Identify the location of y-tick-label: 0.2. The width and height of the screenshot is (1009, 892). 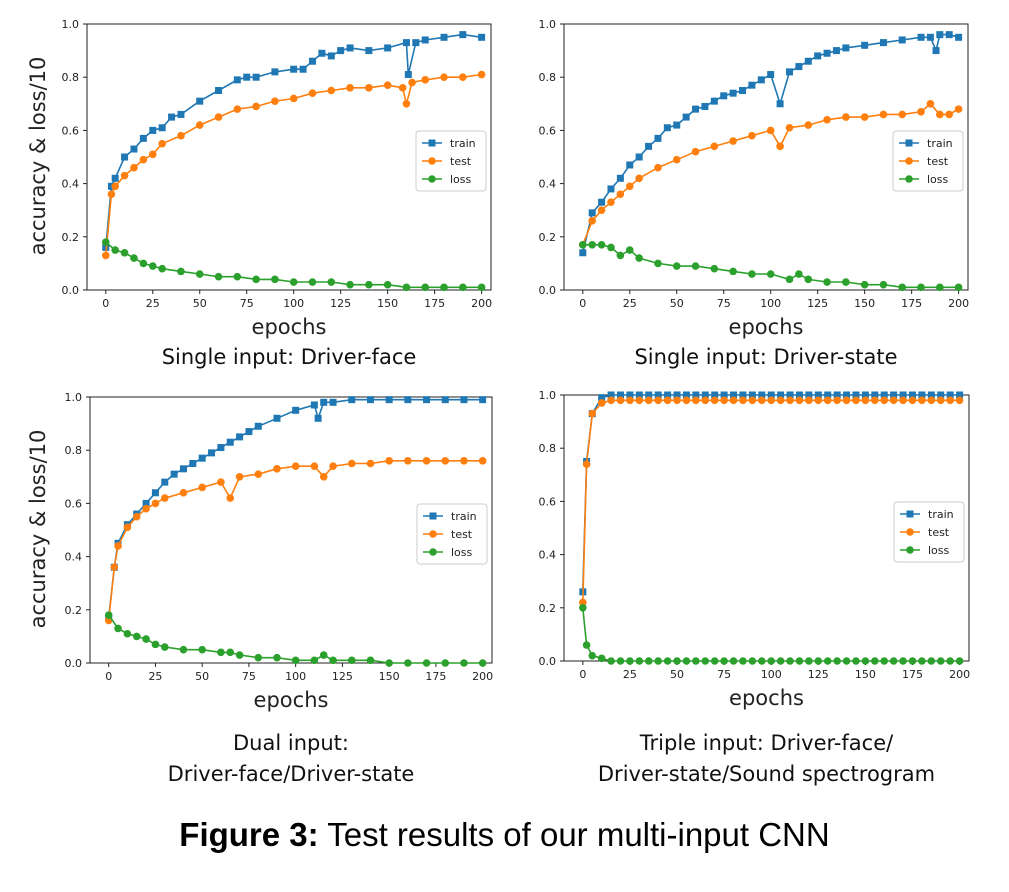
(548, 608).